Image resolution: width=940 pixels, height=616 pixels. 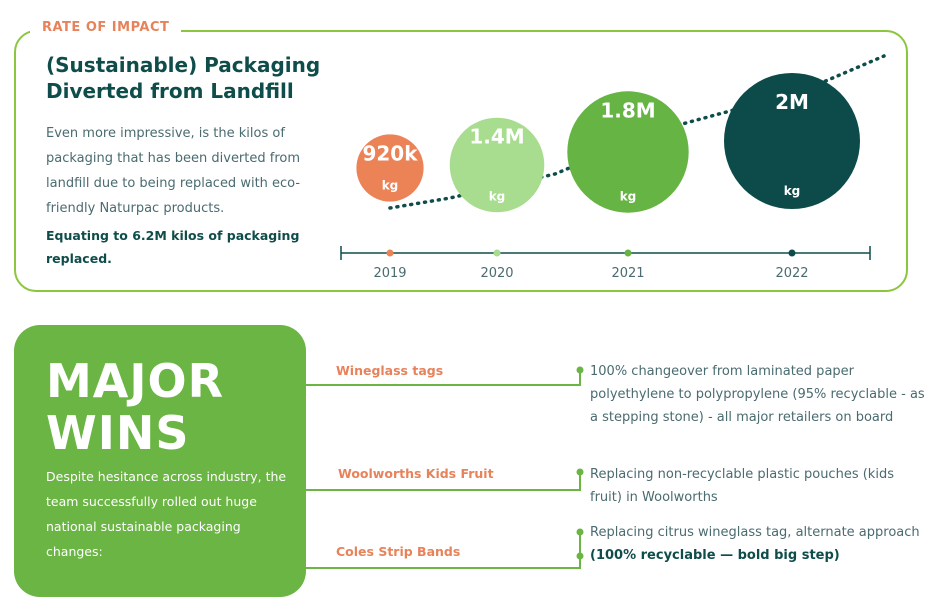 I want to click on major-wins-heading: MAJOR WINS, so click(x=135, y=407).